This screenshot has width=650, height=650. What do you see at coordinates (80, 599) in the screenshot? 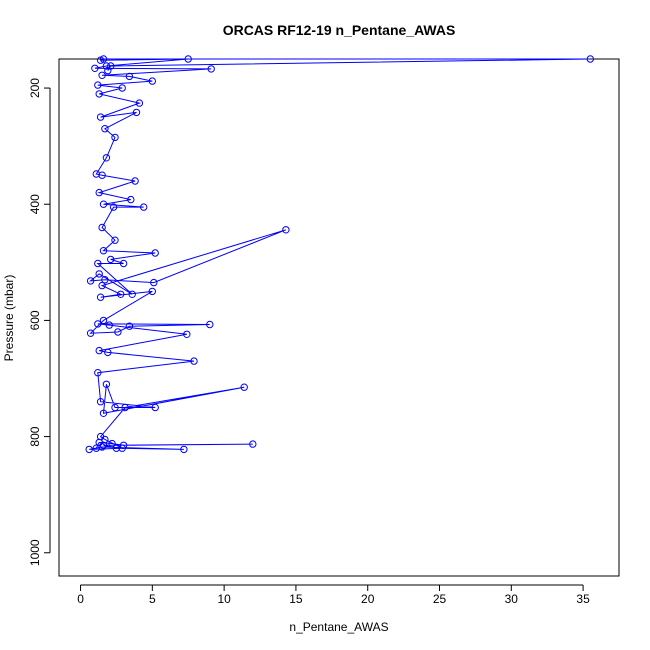
I see `x-tick-label: 0` at bounding box center [80, 599].